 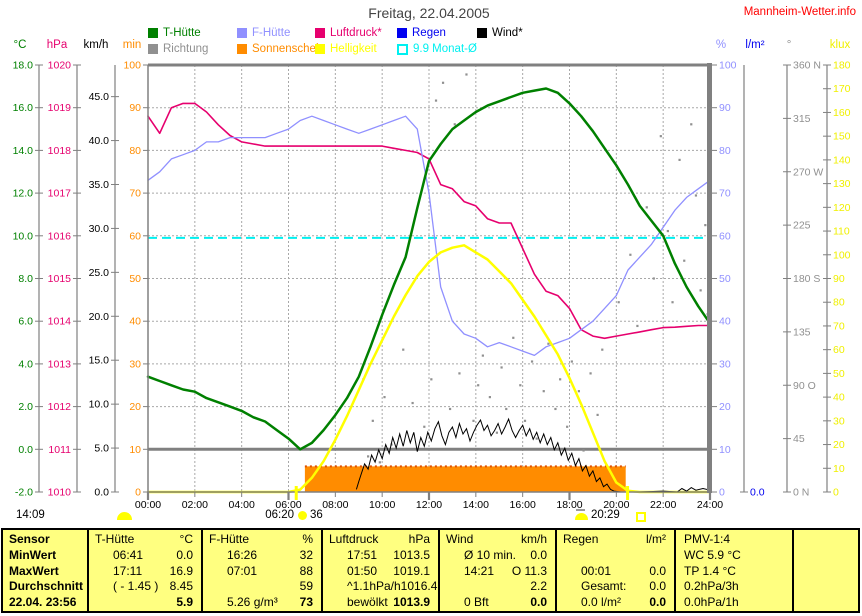 I want to click on table-cell, so click(x=215, y=587).